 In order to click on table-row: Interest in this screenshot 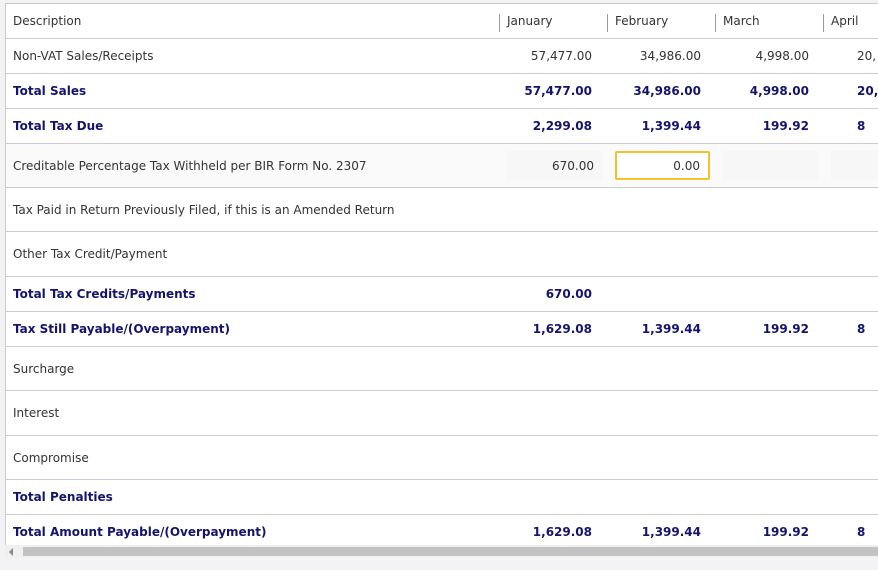, I will do `click(442, 413)`.